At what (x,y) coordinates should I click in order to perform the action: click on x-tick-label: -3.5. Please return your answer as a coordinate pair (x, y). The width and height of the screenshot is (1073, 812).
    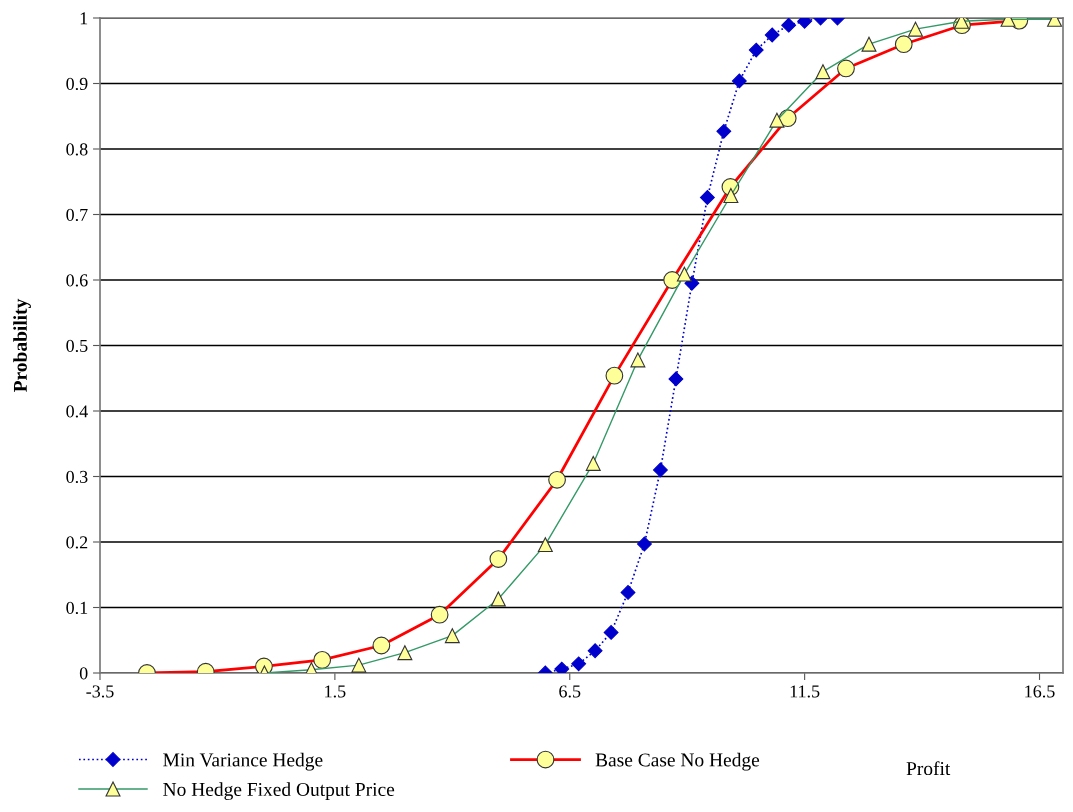
    Looking at the image, I should click on (100, 691).